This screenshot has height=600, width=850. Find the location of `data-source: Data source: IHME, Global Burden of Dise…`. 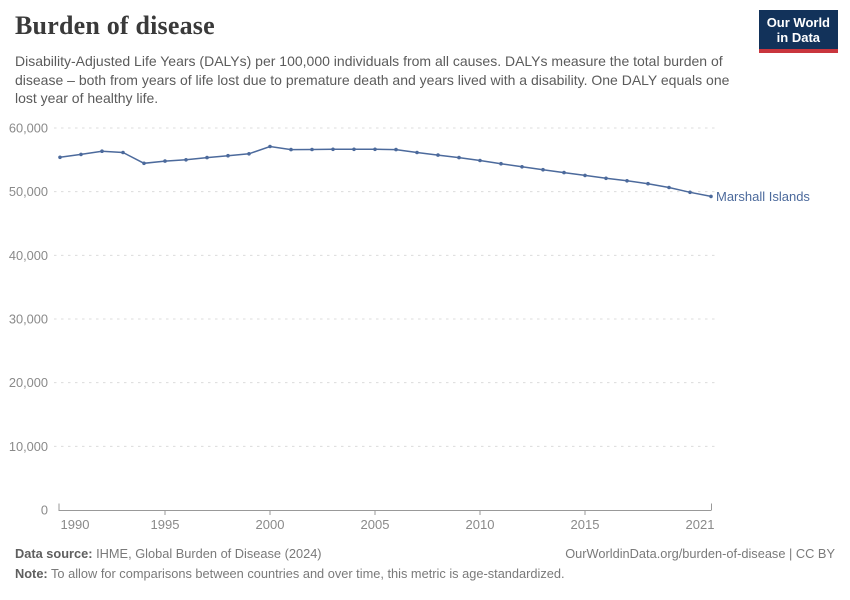

data-source: Data source: IHME, Global Burden of Dise… is located at coordinates (168, 553).